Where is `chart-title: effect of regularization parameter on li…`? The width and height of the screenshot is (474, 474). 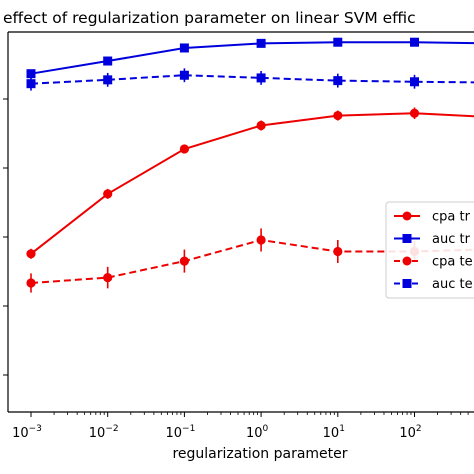
chart-title: effect of regularization parameter on li… is located at coordinates (209, 18).